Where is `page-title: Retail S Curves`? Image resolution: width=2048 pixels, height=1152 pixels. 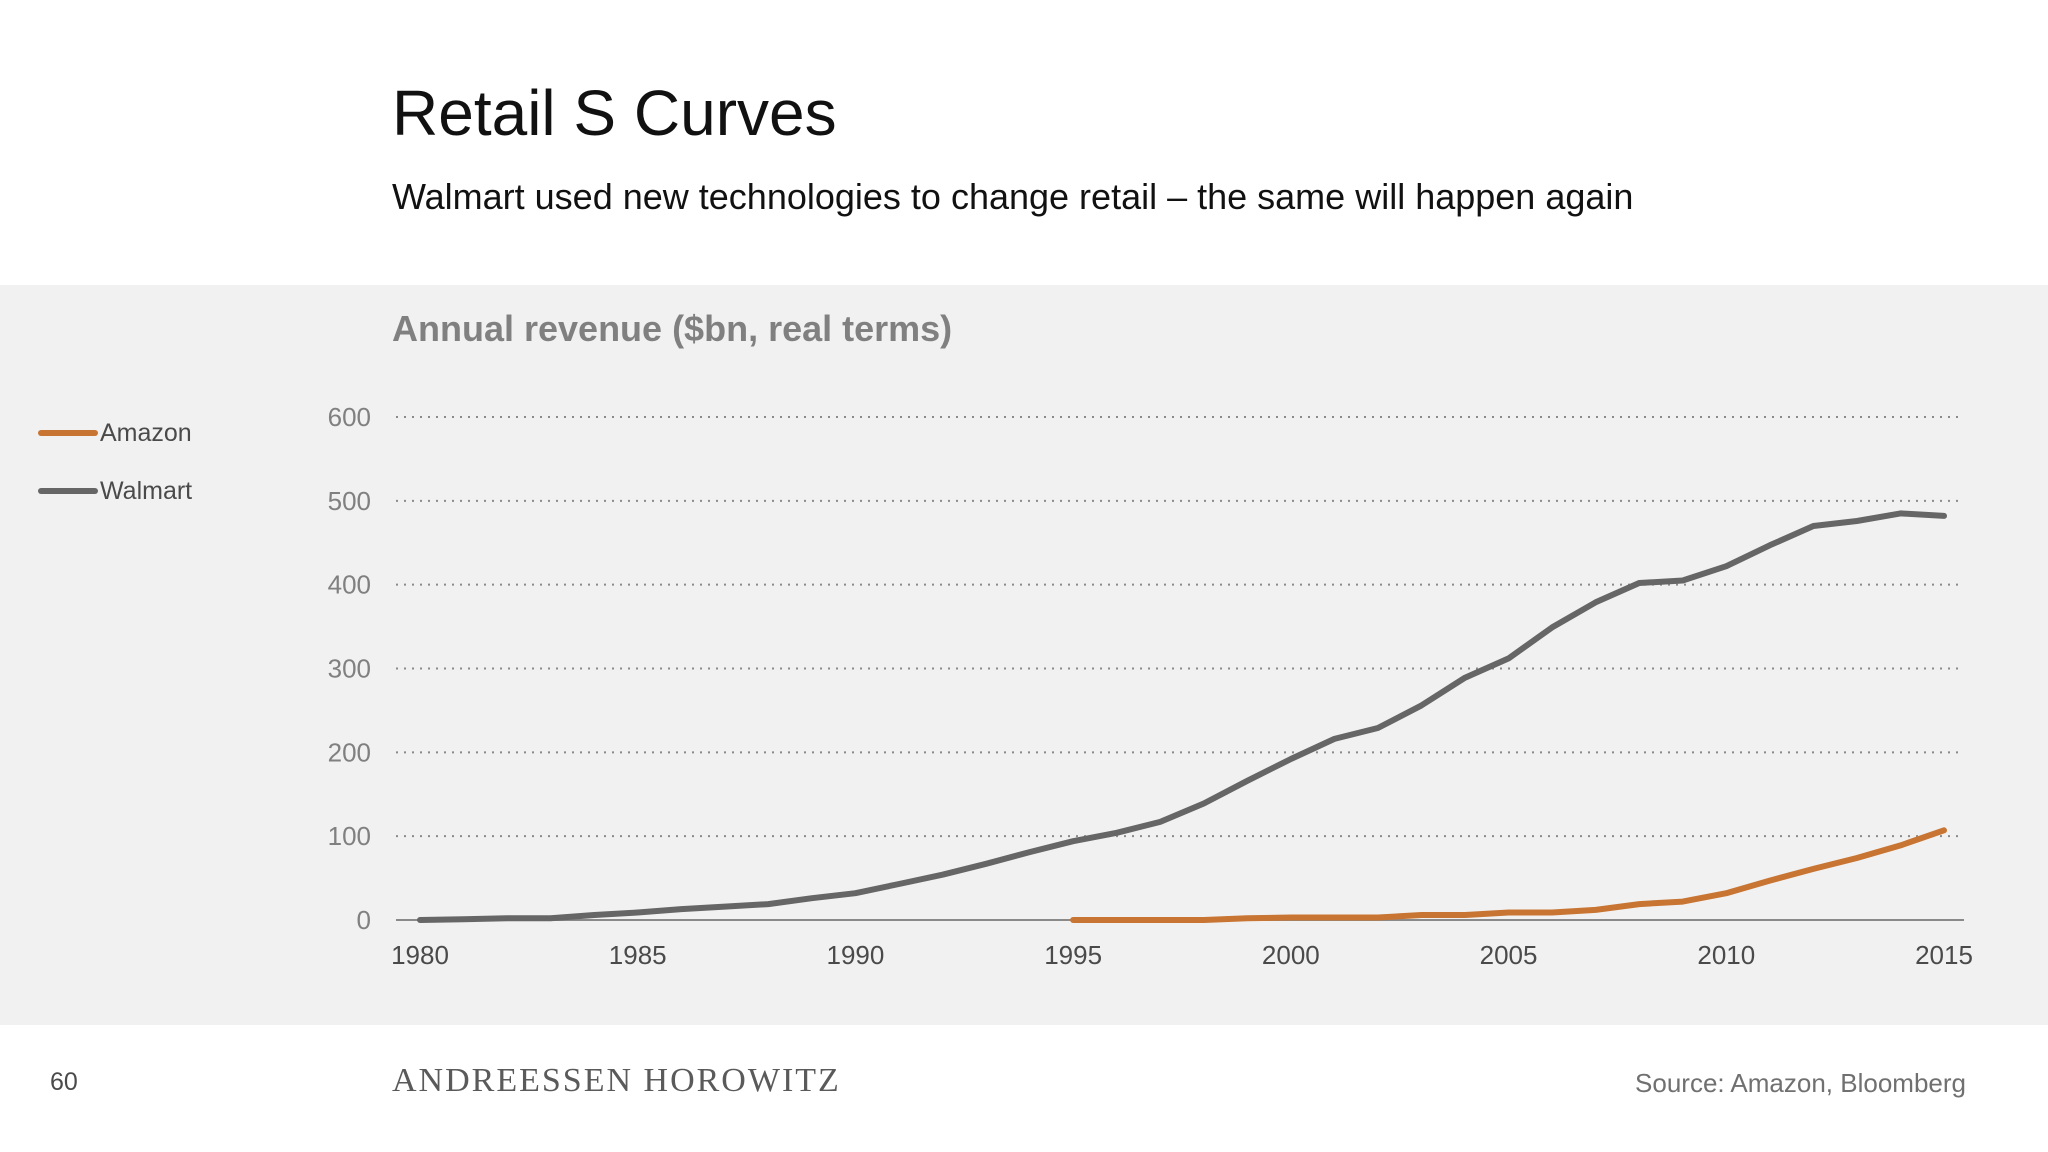 page-title: Retail S Curves is located at coordinates (614, 113).